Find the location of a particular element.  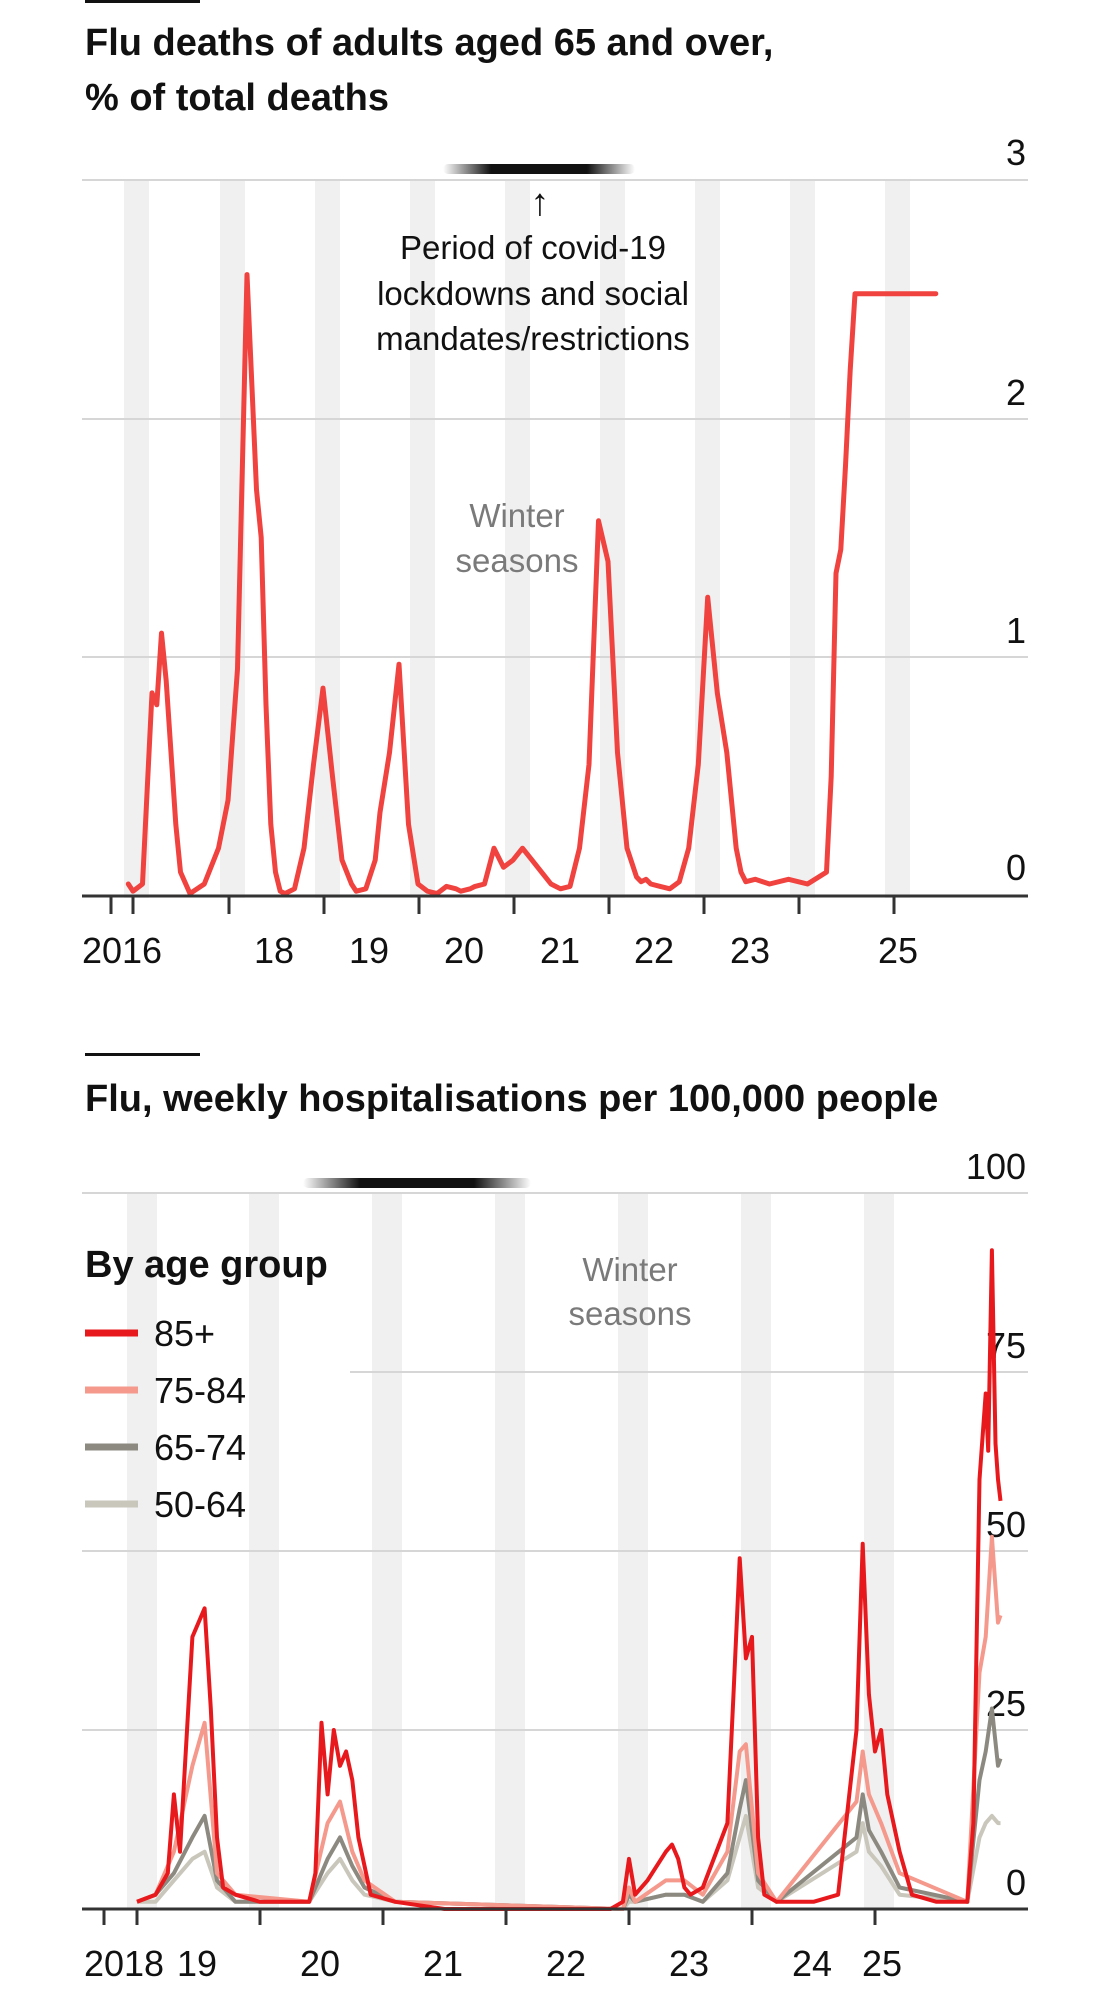

x-tick-label: 2016 is located at coordinates (122, 950).